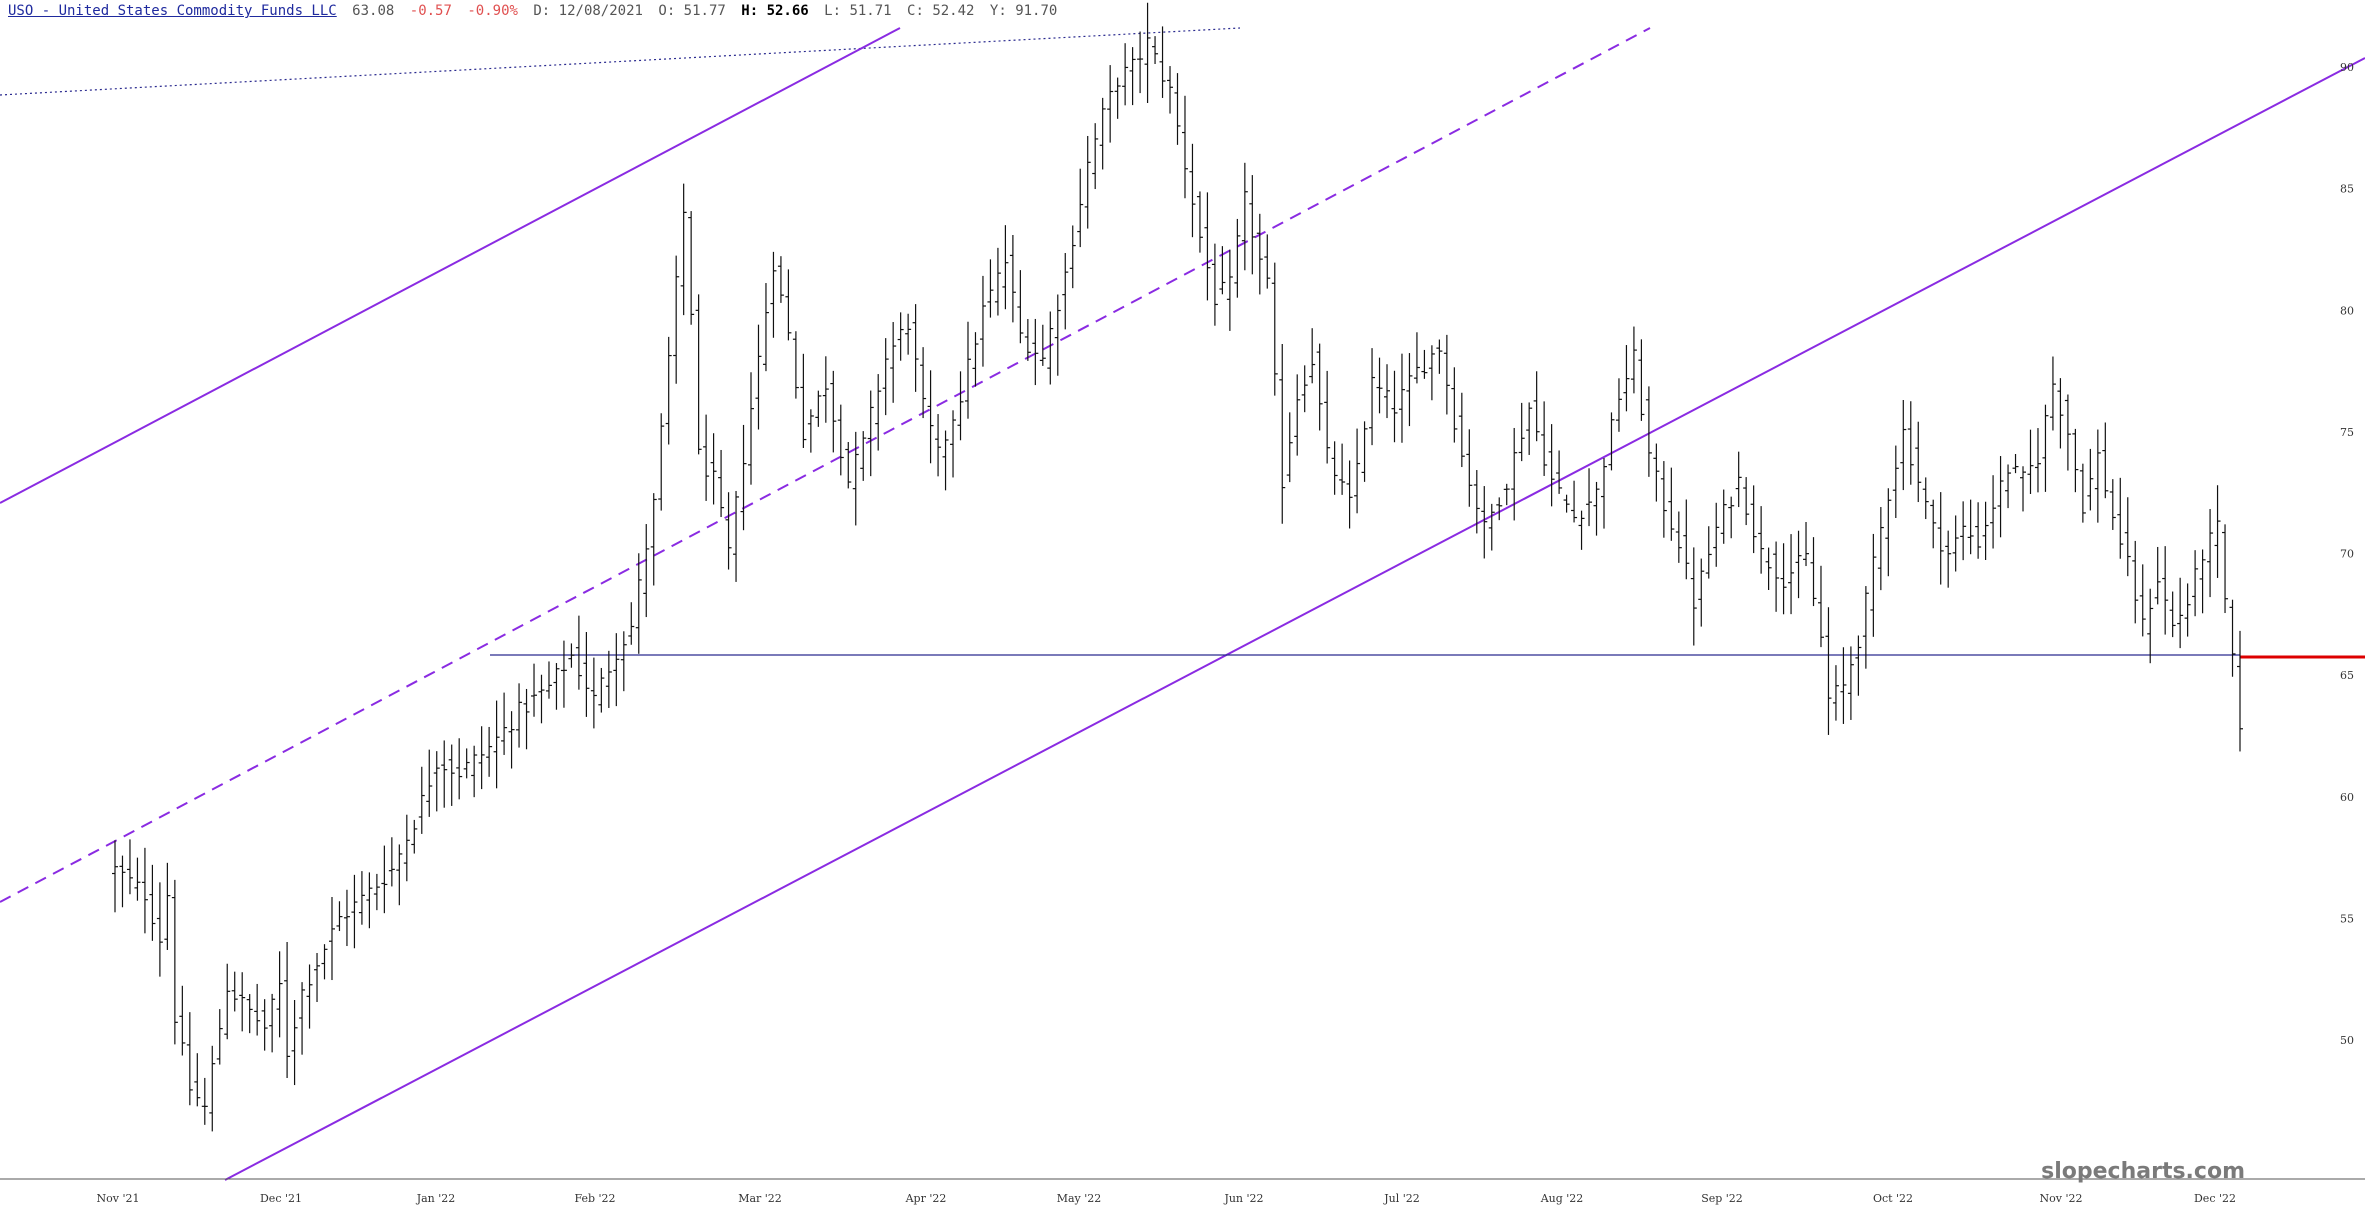  I want to click on upper-channel-line, so click(450, 265).